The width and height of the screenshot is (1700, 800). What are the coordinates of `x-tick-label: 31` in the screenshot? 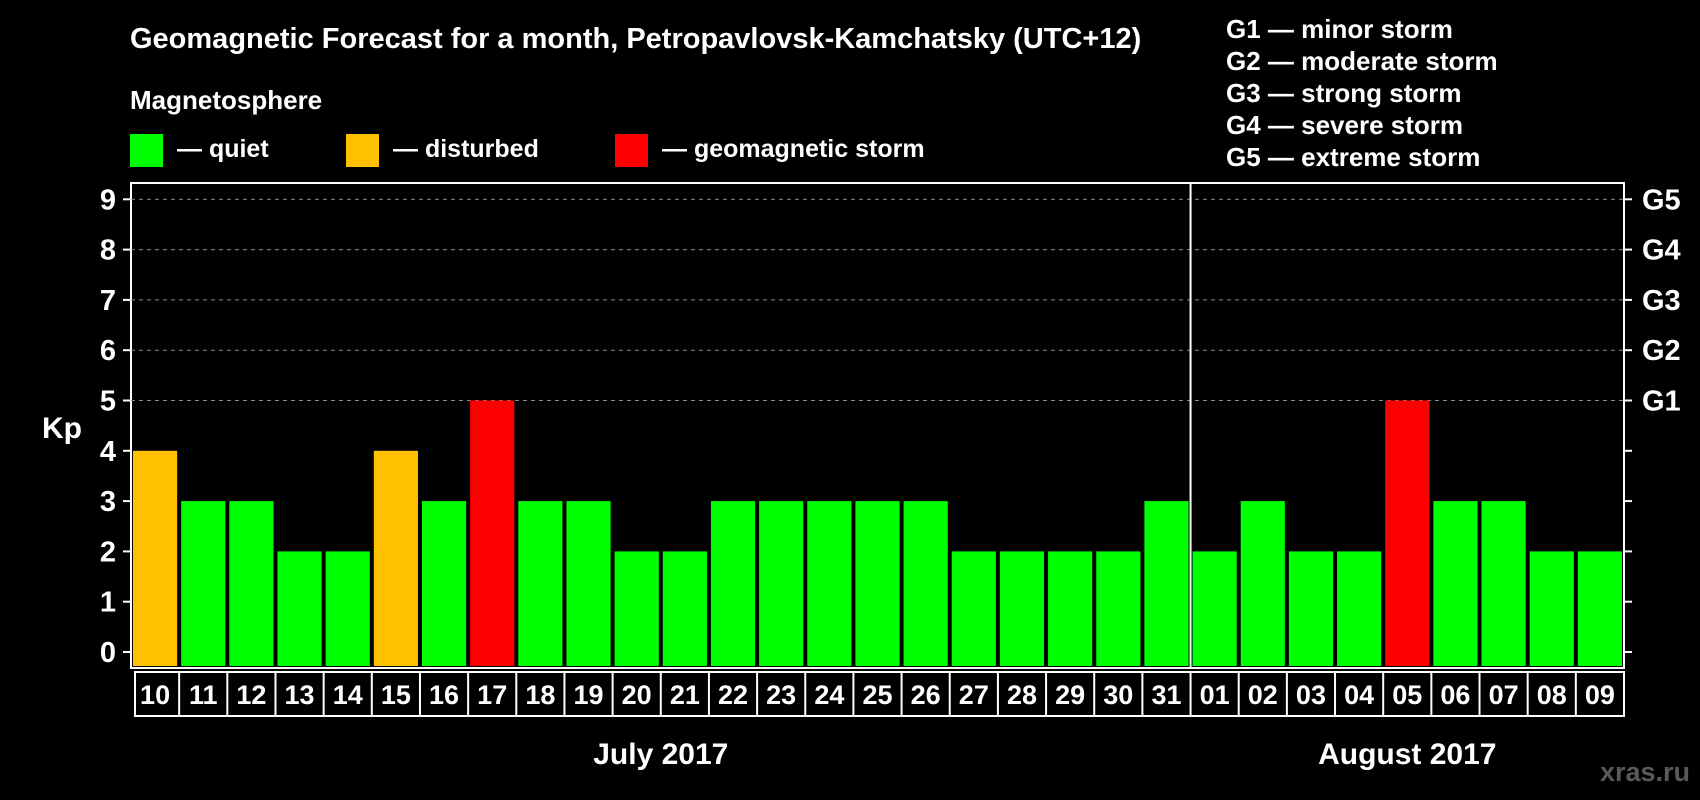 It's located at (1166, 695).